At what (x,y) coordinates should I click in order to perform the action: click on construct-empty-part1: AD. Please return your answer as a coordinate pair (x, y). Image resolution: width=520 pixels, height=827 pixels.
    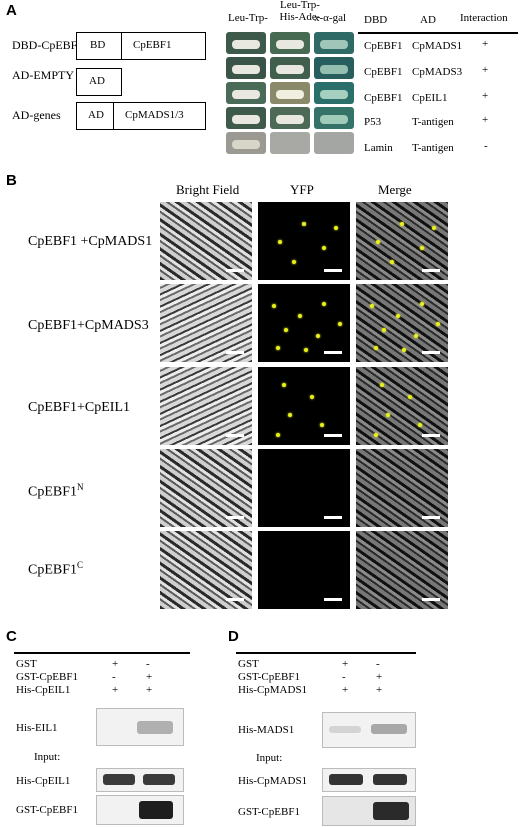
    Looking at the image, I should click on (97, 81).